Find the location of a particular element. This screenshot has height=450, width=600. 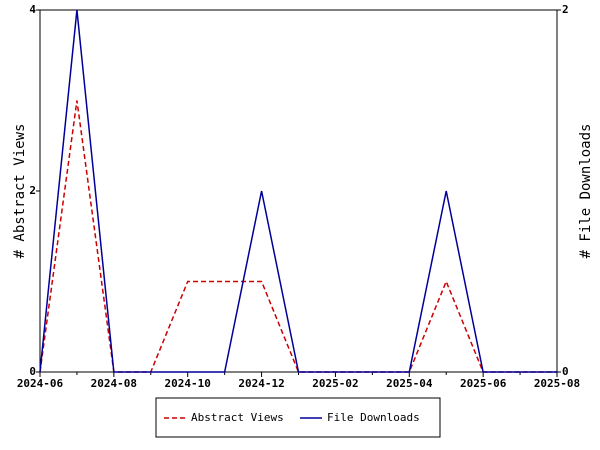

y-tick-label: 2 is located at coordinates (32, 190).